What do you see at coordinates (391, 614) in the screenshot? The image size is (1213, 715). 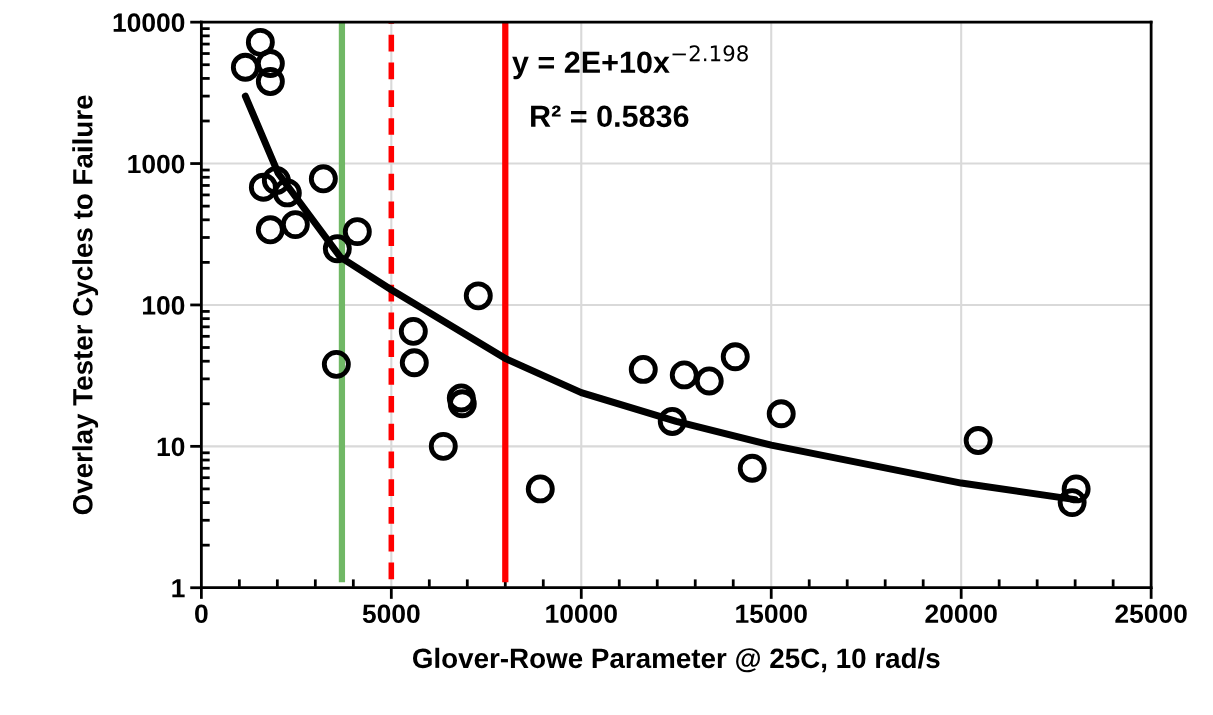 I see `x-tick-label: 5000` at bounding box center [391, 614].